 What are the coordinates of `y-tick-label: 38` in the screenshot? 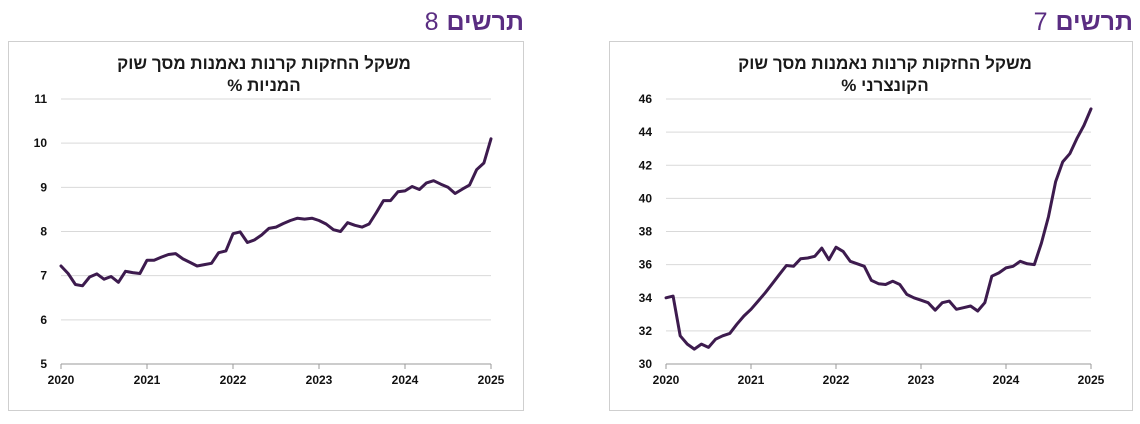 It's located at (646, 232).